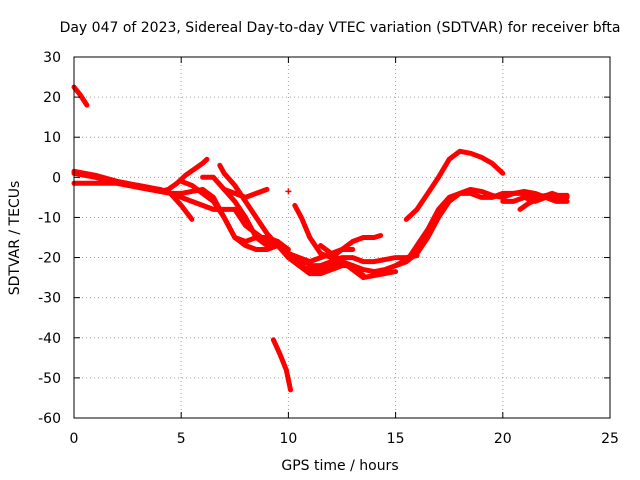  What do you see at coordinates (52, 58) in the screenshot?
I see `y-tick-label: 30` at bounding box center [52, 58].